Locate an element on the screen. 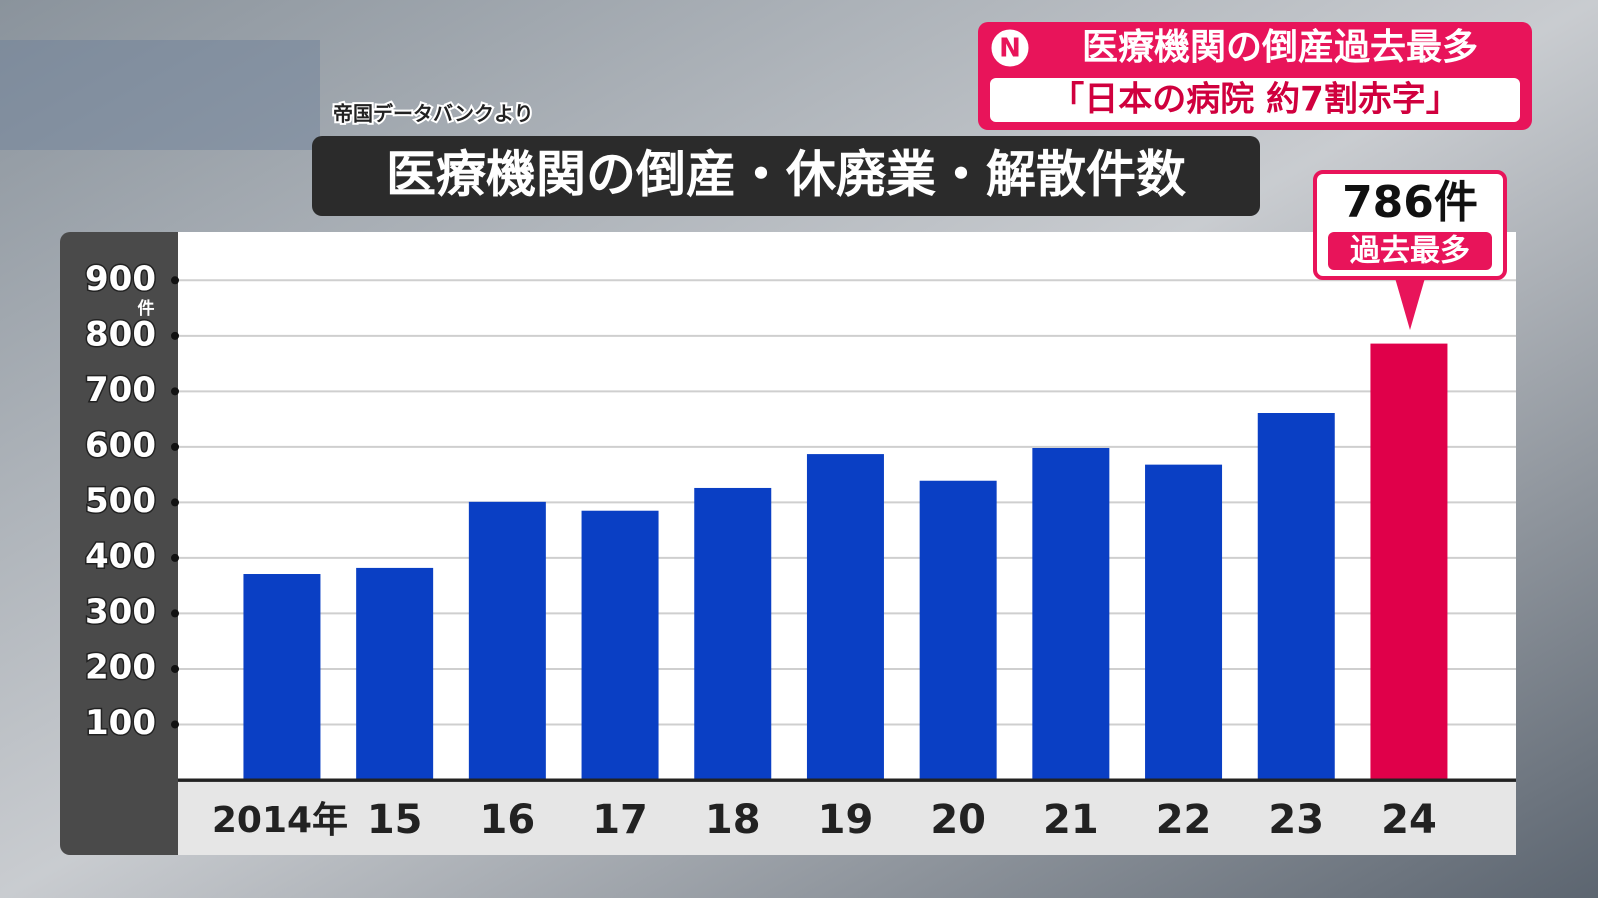 The height and width of the screenshot is (898, 1598). x-tick-label: 21 is located at coordinates (1071, 820).